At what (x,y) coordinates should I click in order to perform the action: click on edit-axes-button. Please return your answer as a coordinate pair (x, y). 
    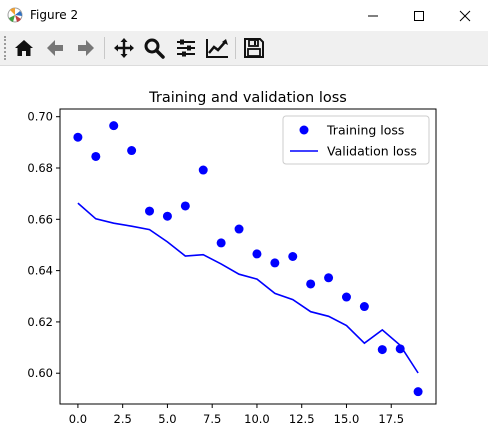
    Looking at the image, I should click on (217, 48).